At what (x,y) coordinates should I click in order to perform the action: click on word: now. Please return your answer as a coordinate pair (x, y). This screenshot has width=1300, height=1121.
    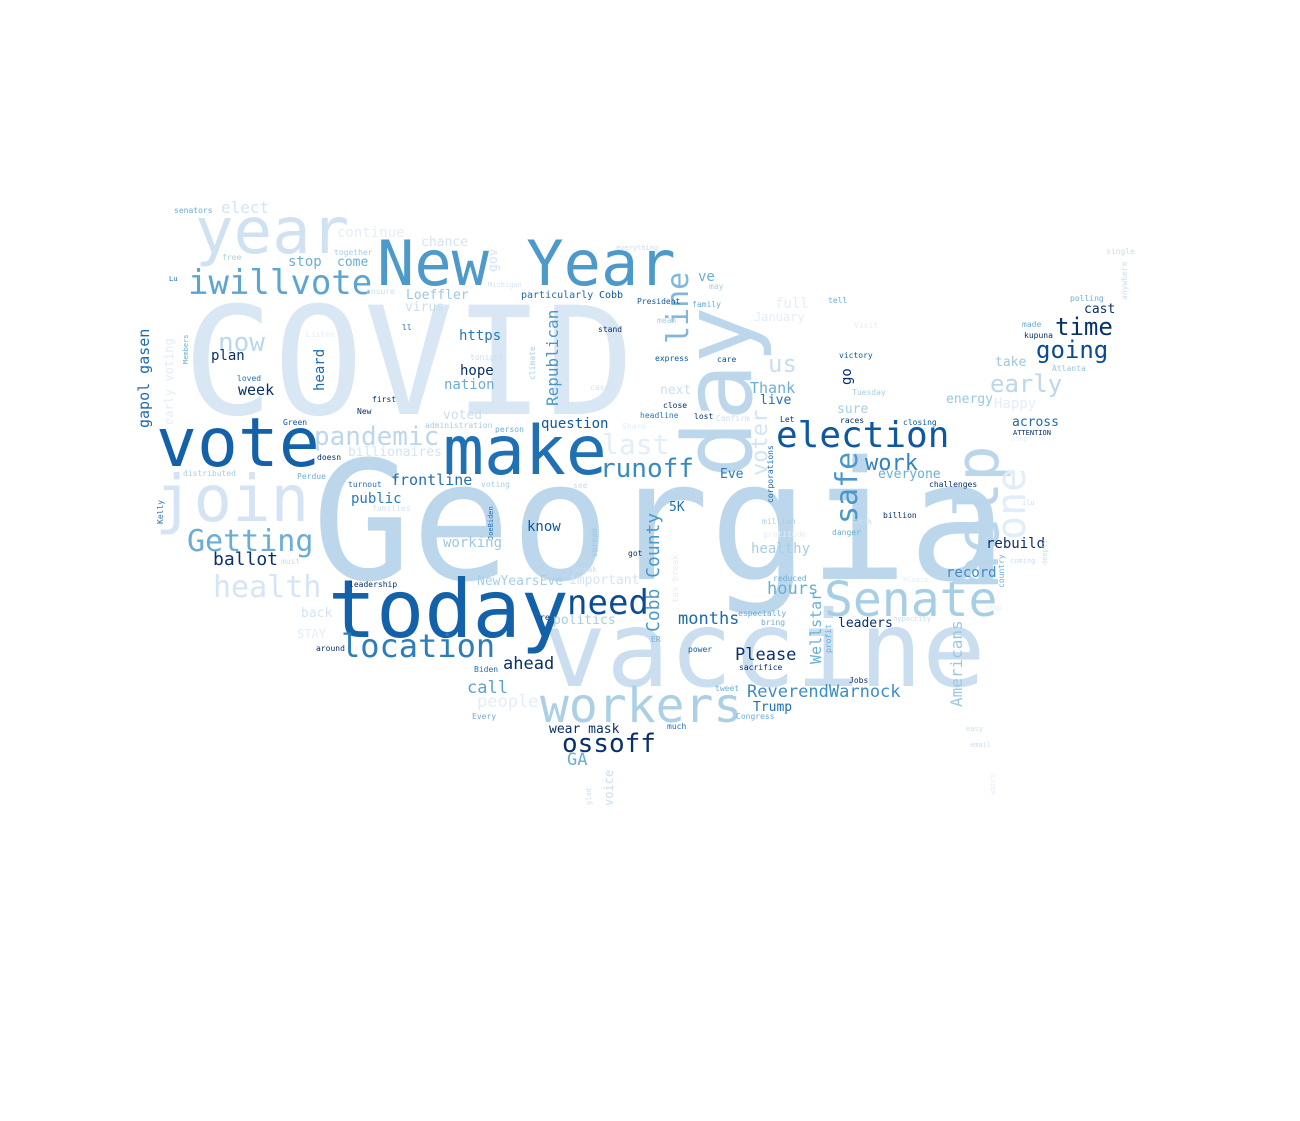
    Looking at the image, I should click on (241, 343).